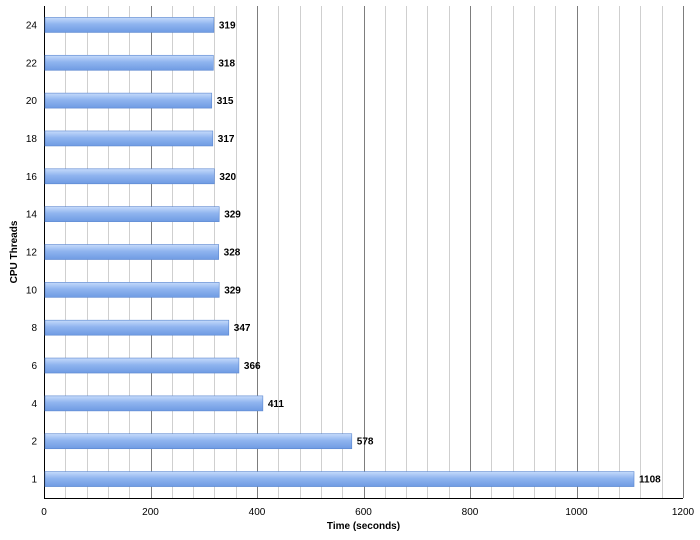  What do you see at coordinates (32, 253) in the screenshot?
I see `y-tick-label: 12` at bounding box center [32, 253].